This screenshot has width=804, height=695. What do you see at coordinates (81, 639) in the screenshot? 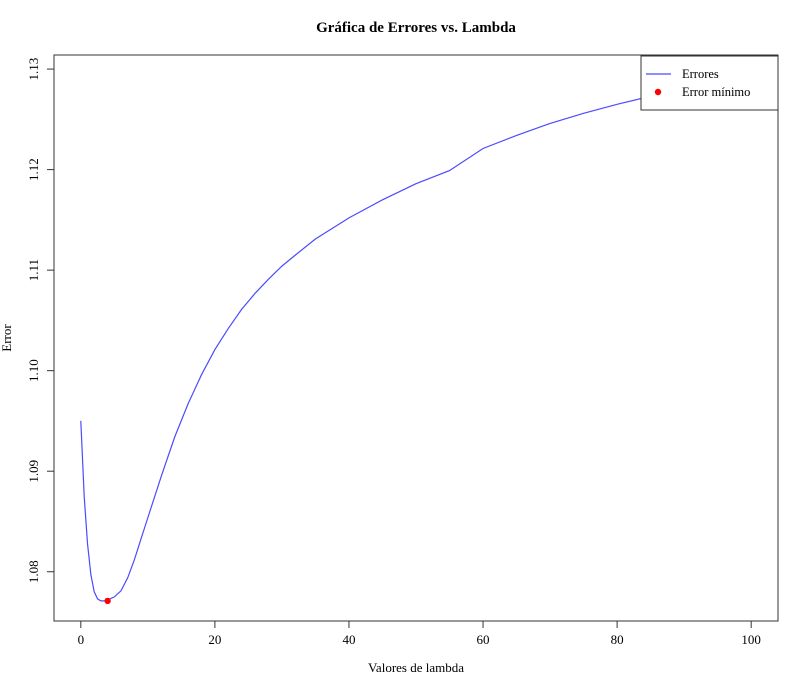
I see `x-tick-label: 0` at bounding box center [81, 639].